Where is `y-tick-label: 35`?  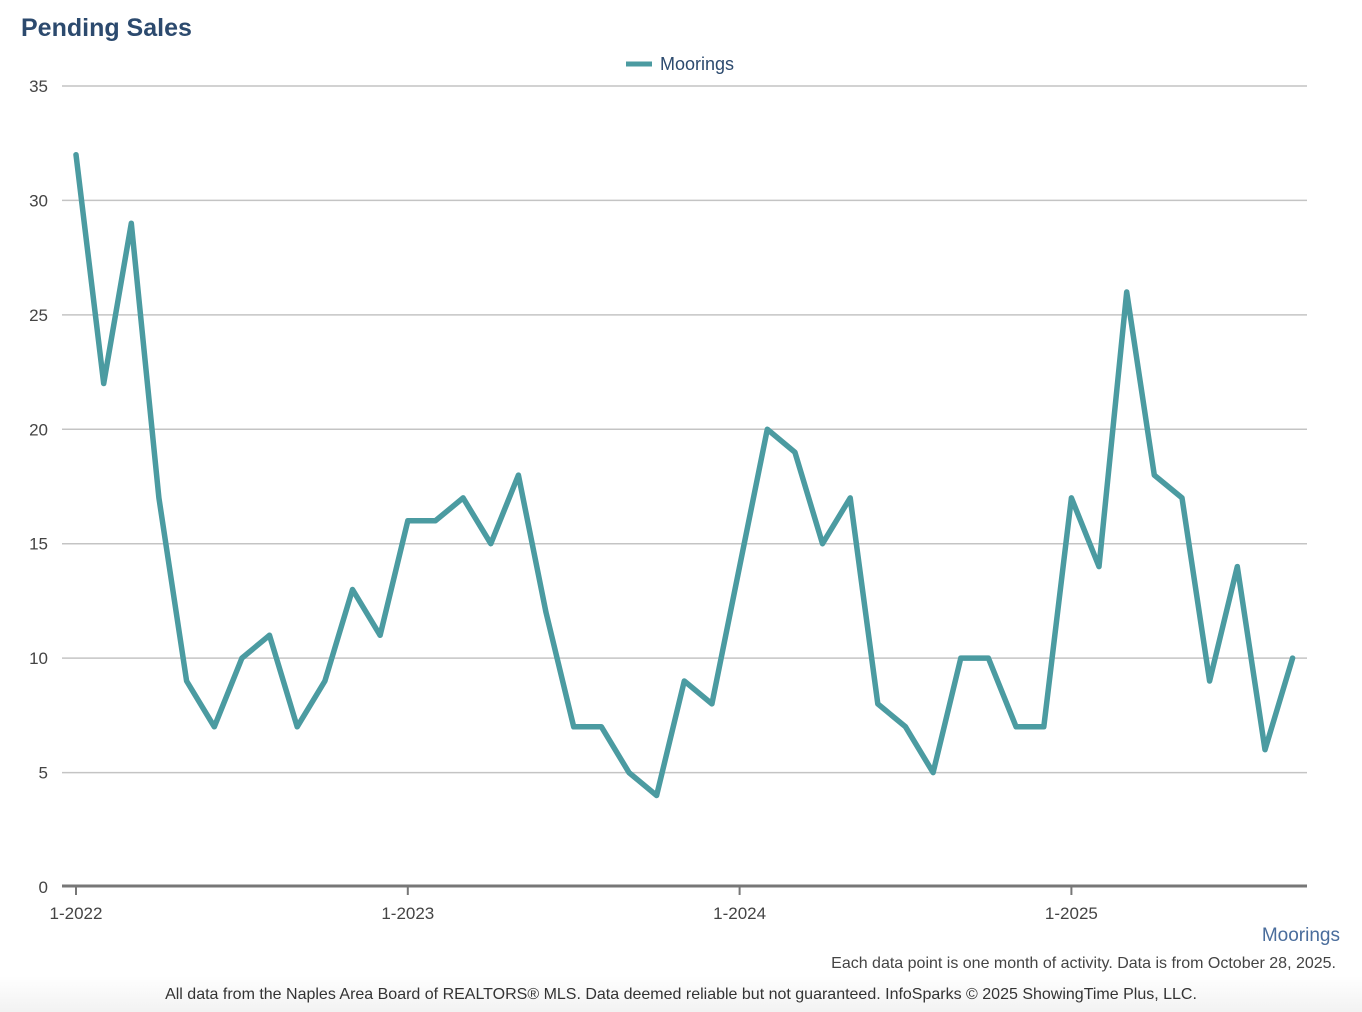 y-tick-label: 35 is located at coordinates (38, 86).